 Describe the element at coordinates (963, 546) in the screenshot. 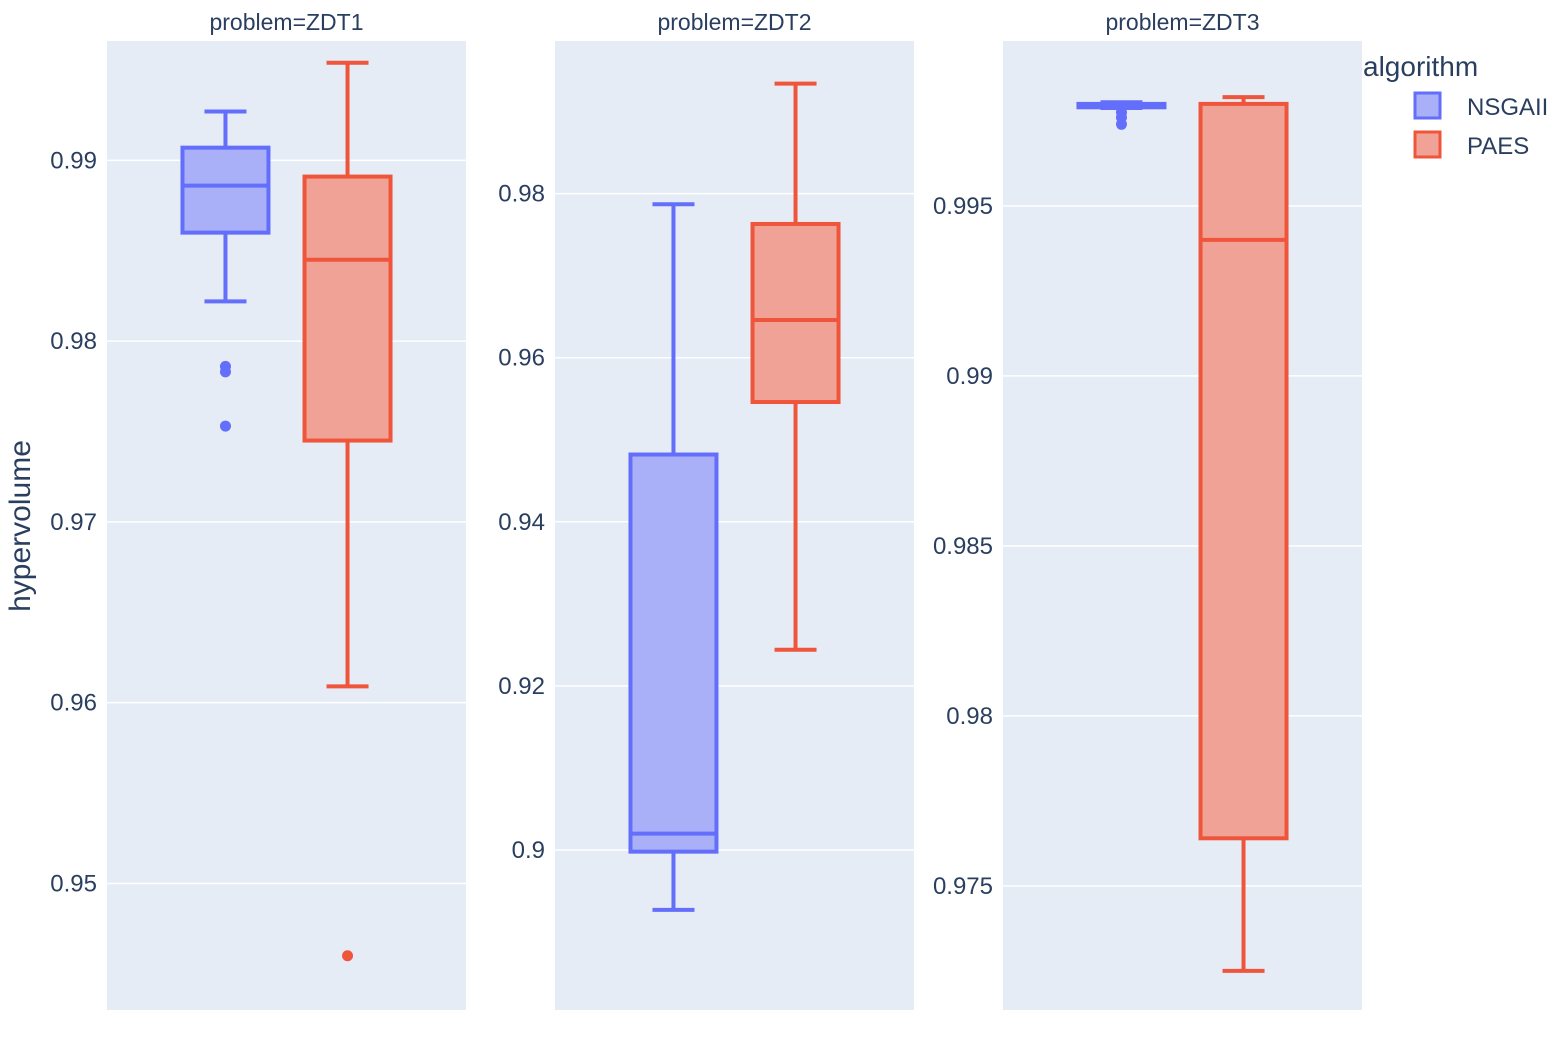

I see `y-tick-label: 0.985` at that location.